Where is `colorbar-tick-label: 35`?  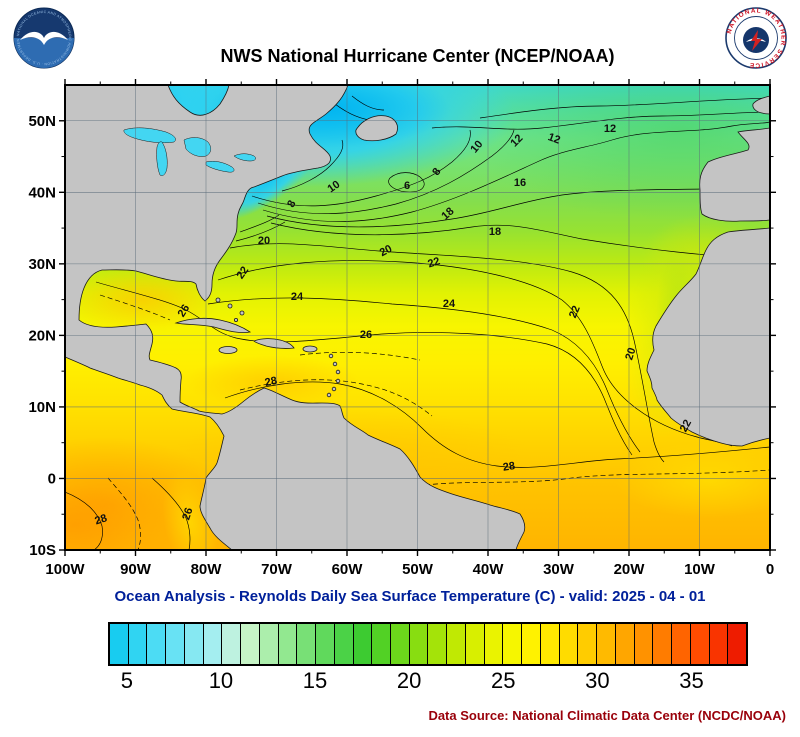 colorbar-tick-label: 35 is located at coordinates (691, 680).